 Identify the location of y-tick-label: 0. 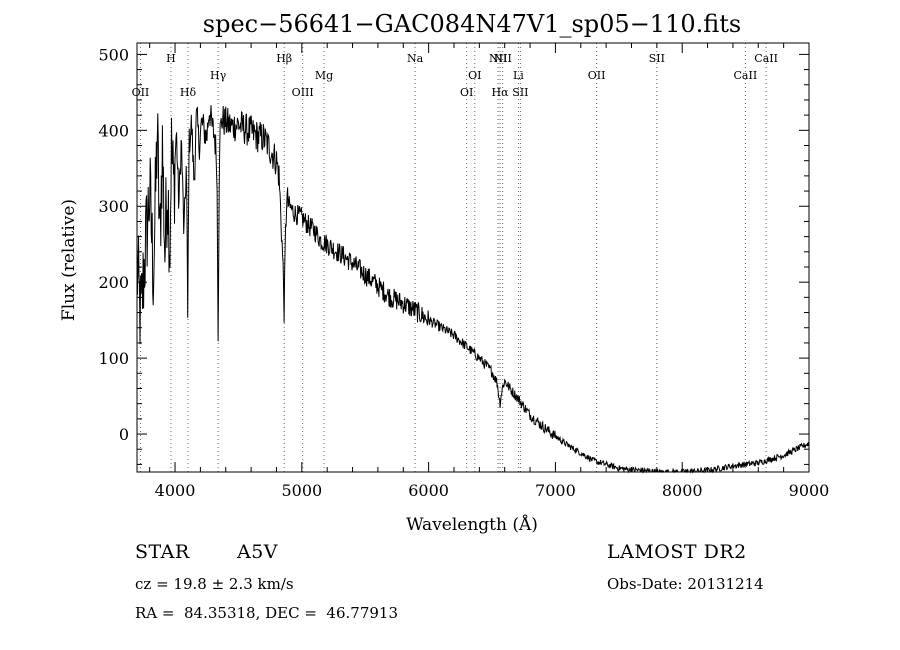
(124, 434).